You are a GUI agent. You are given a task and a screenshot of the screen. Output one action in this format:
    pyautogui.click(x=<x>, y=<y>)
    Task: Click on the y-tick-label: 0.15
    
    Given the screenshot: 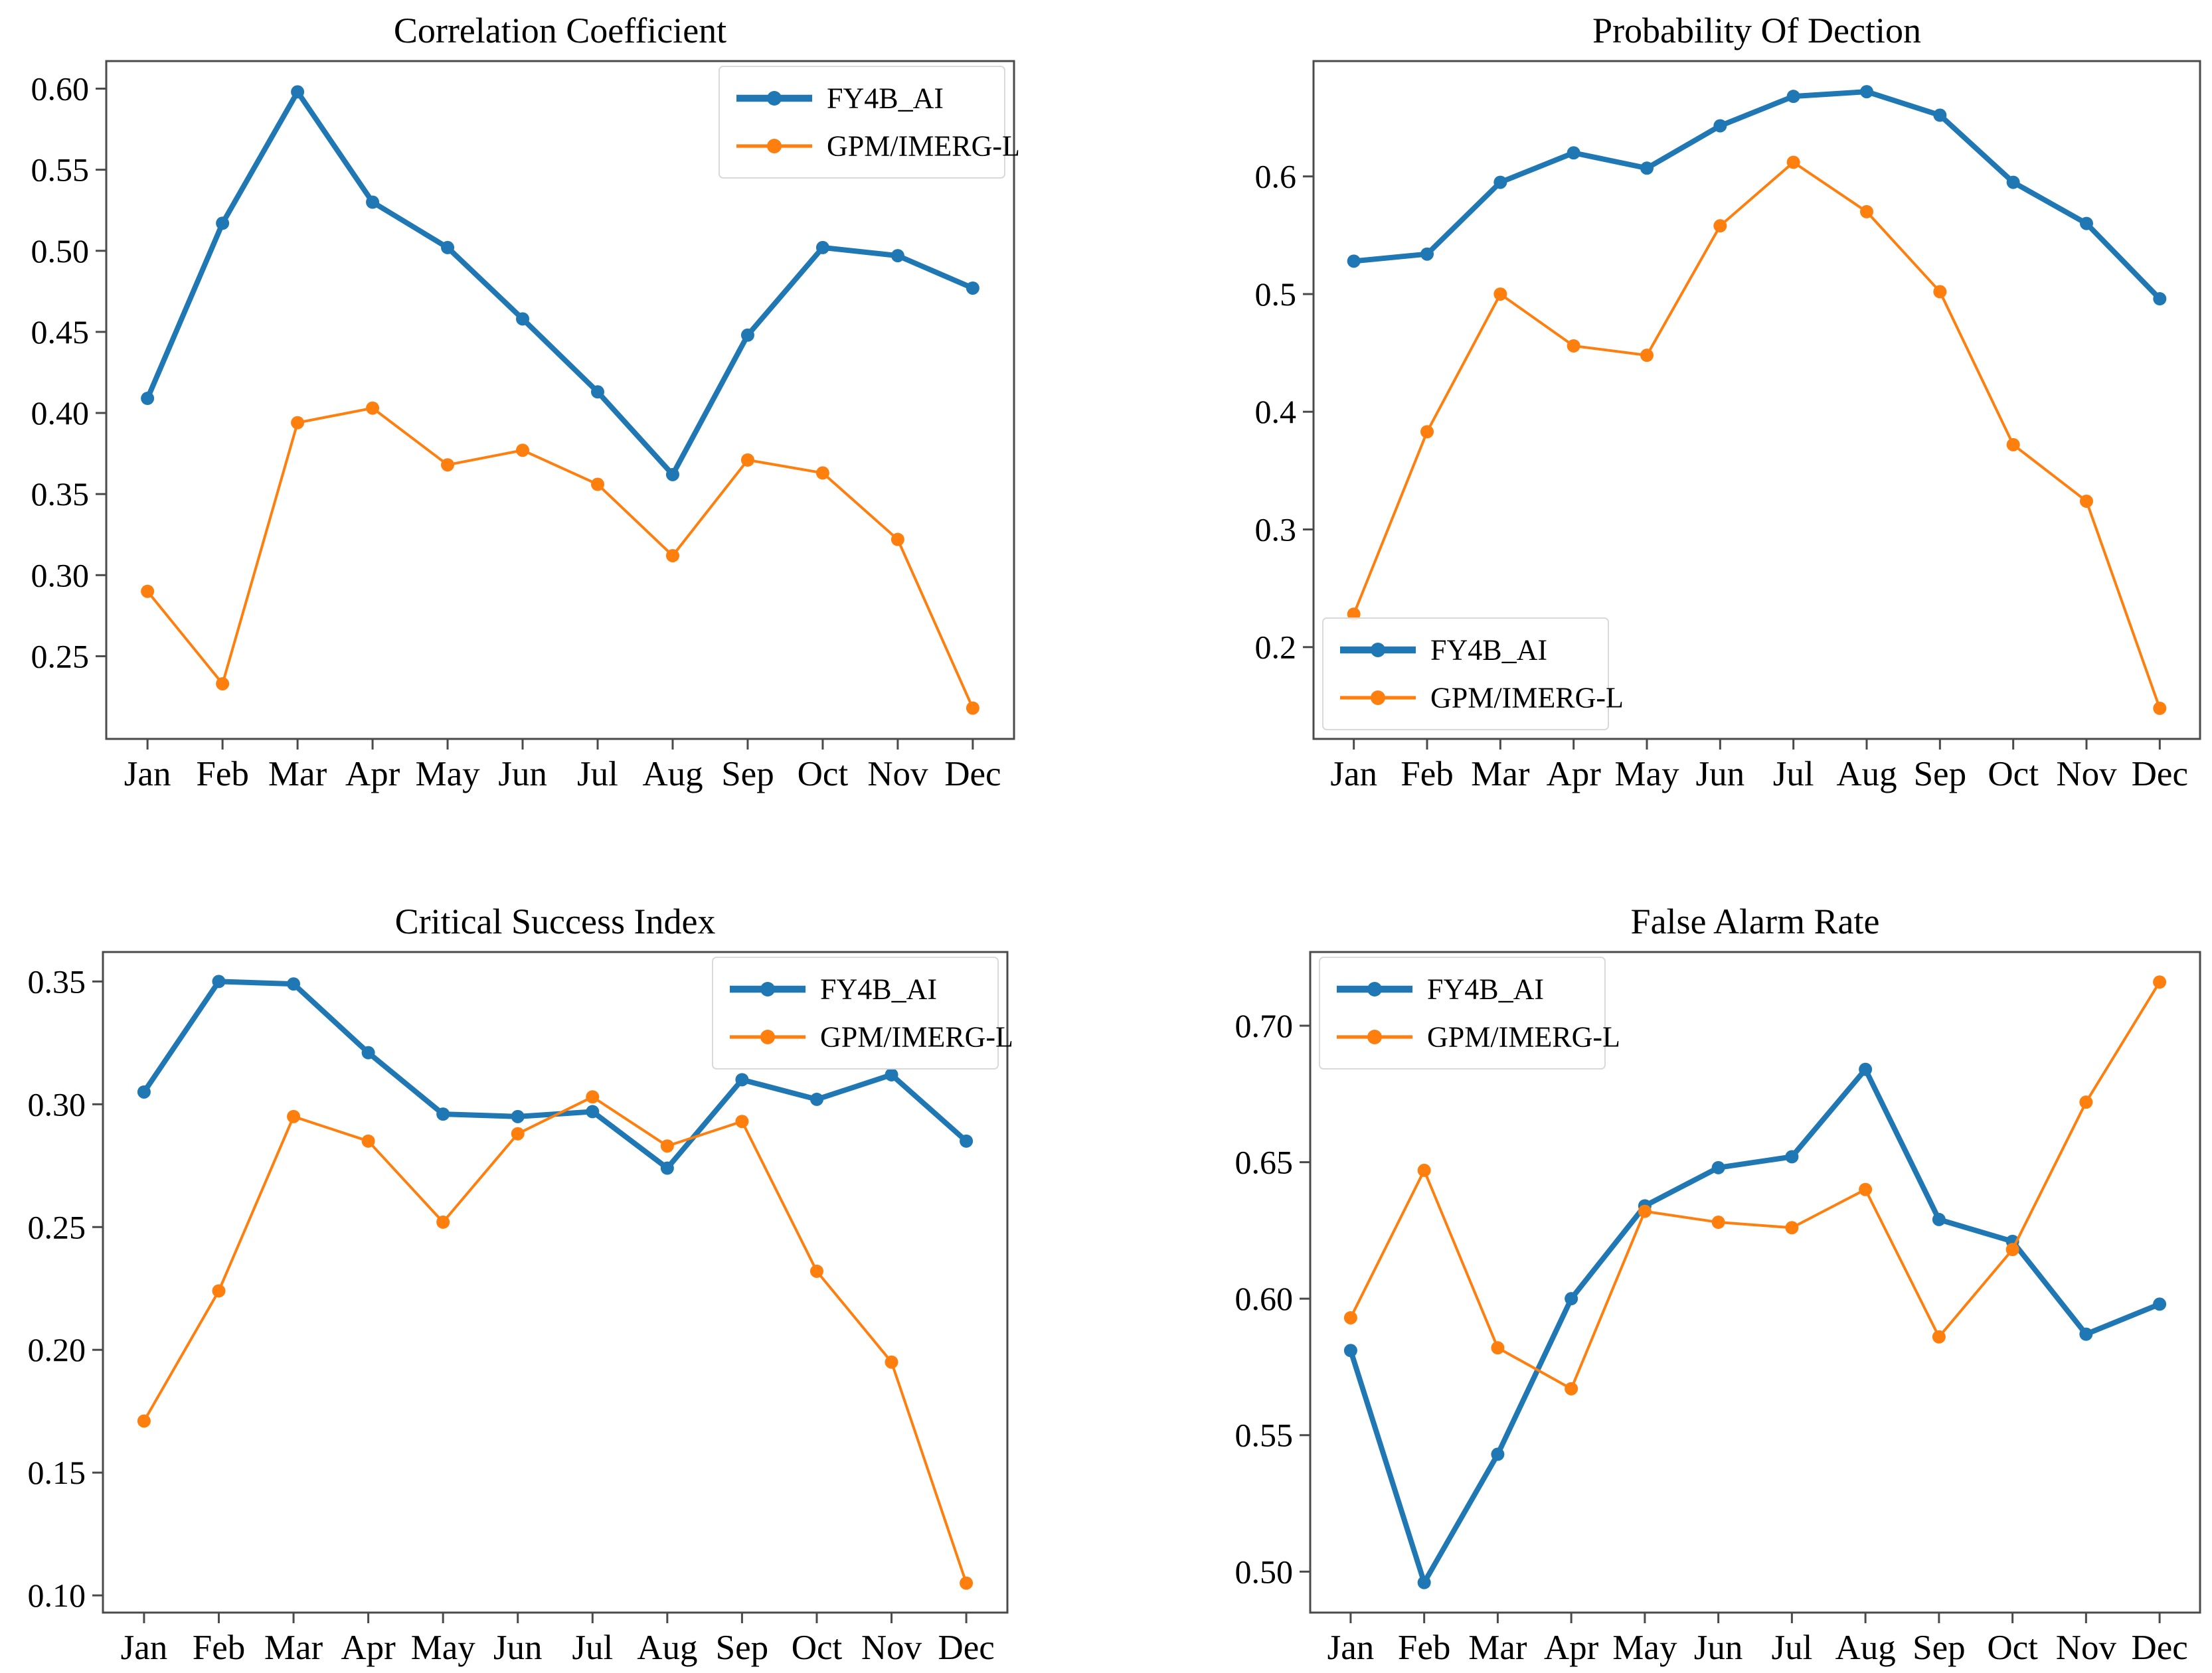 What is the action you would take?
    pyautogui.click(x=57, y=1472)
    